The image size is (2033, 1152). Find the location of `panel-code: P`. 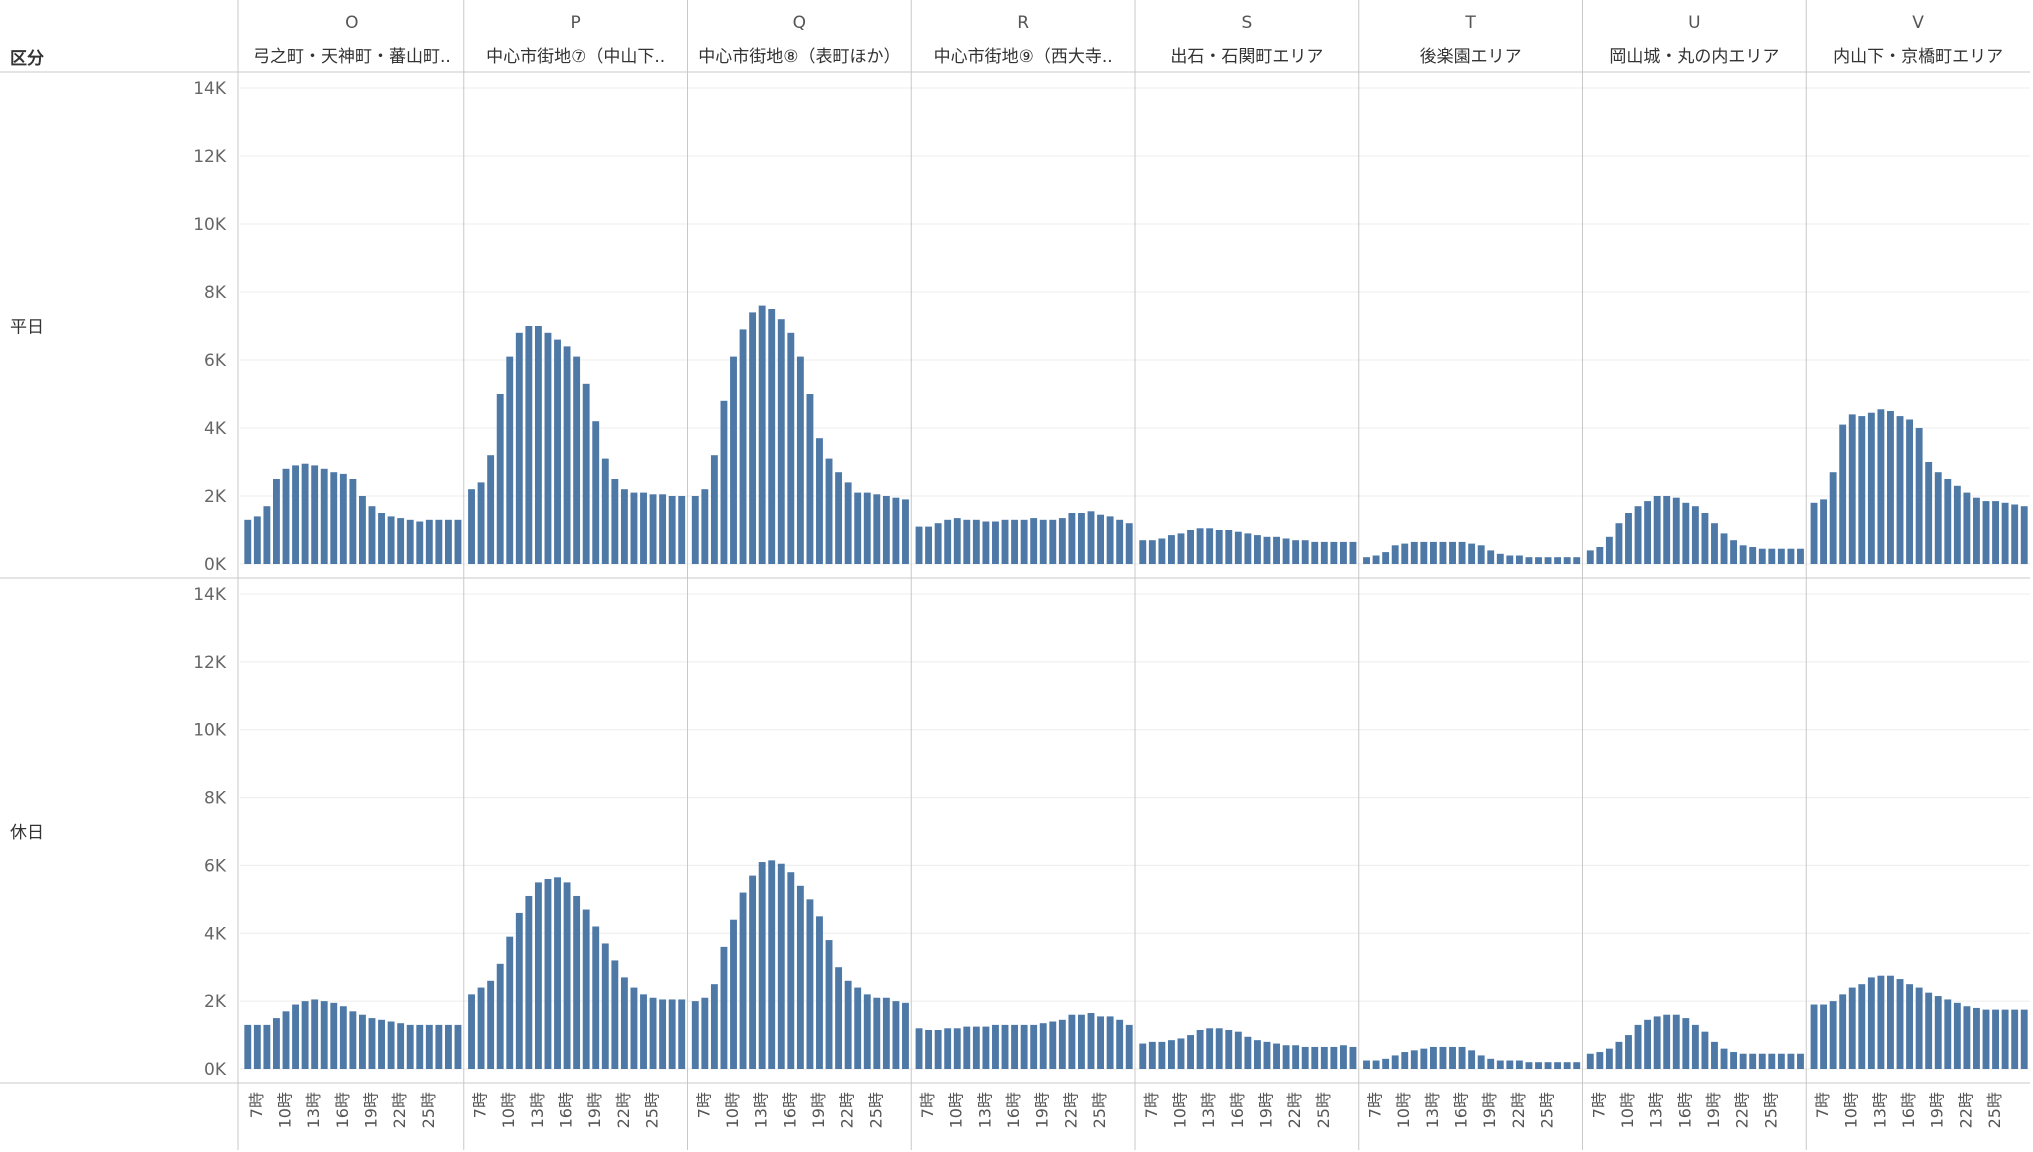

panel-code: P is located at coordinates (575, 23).